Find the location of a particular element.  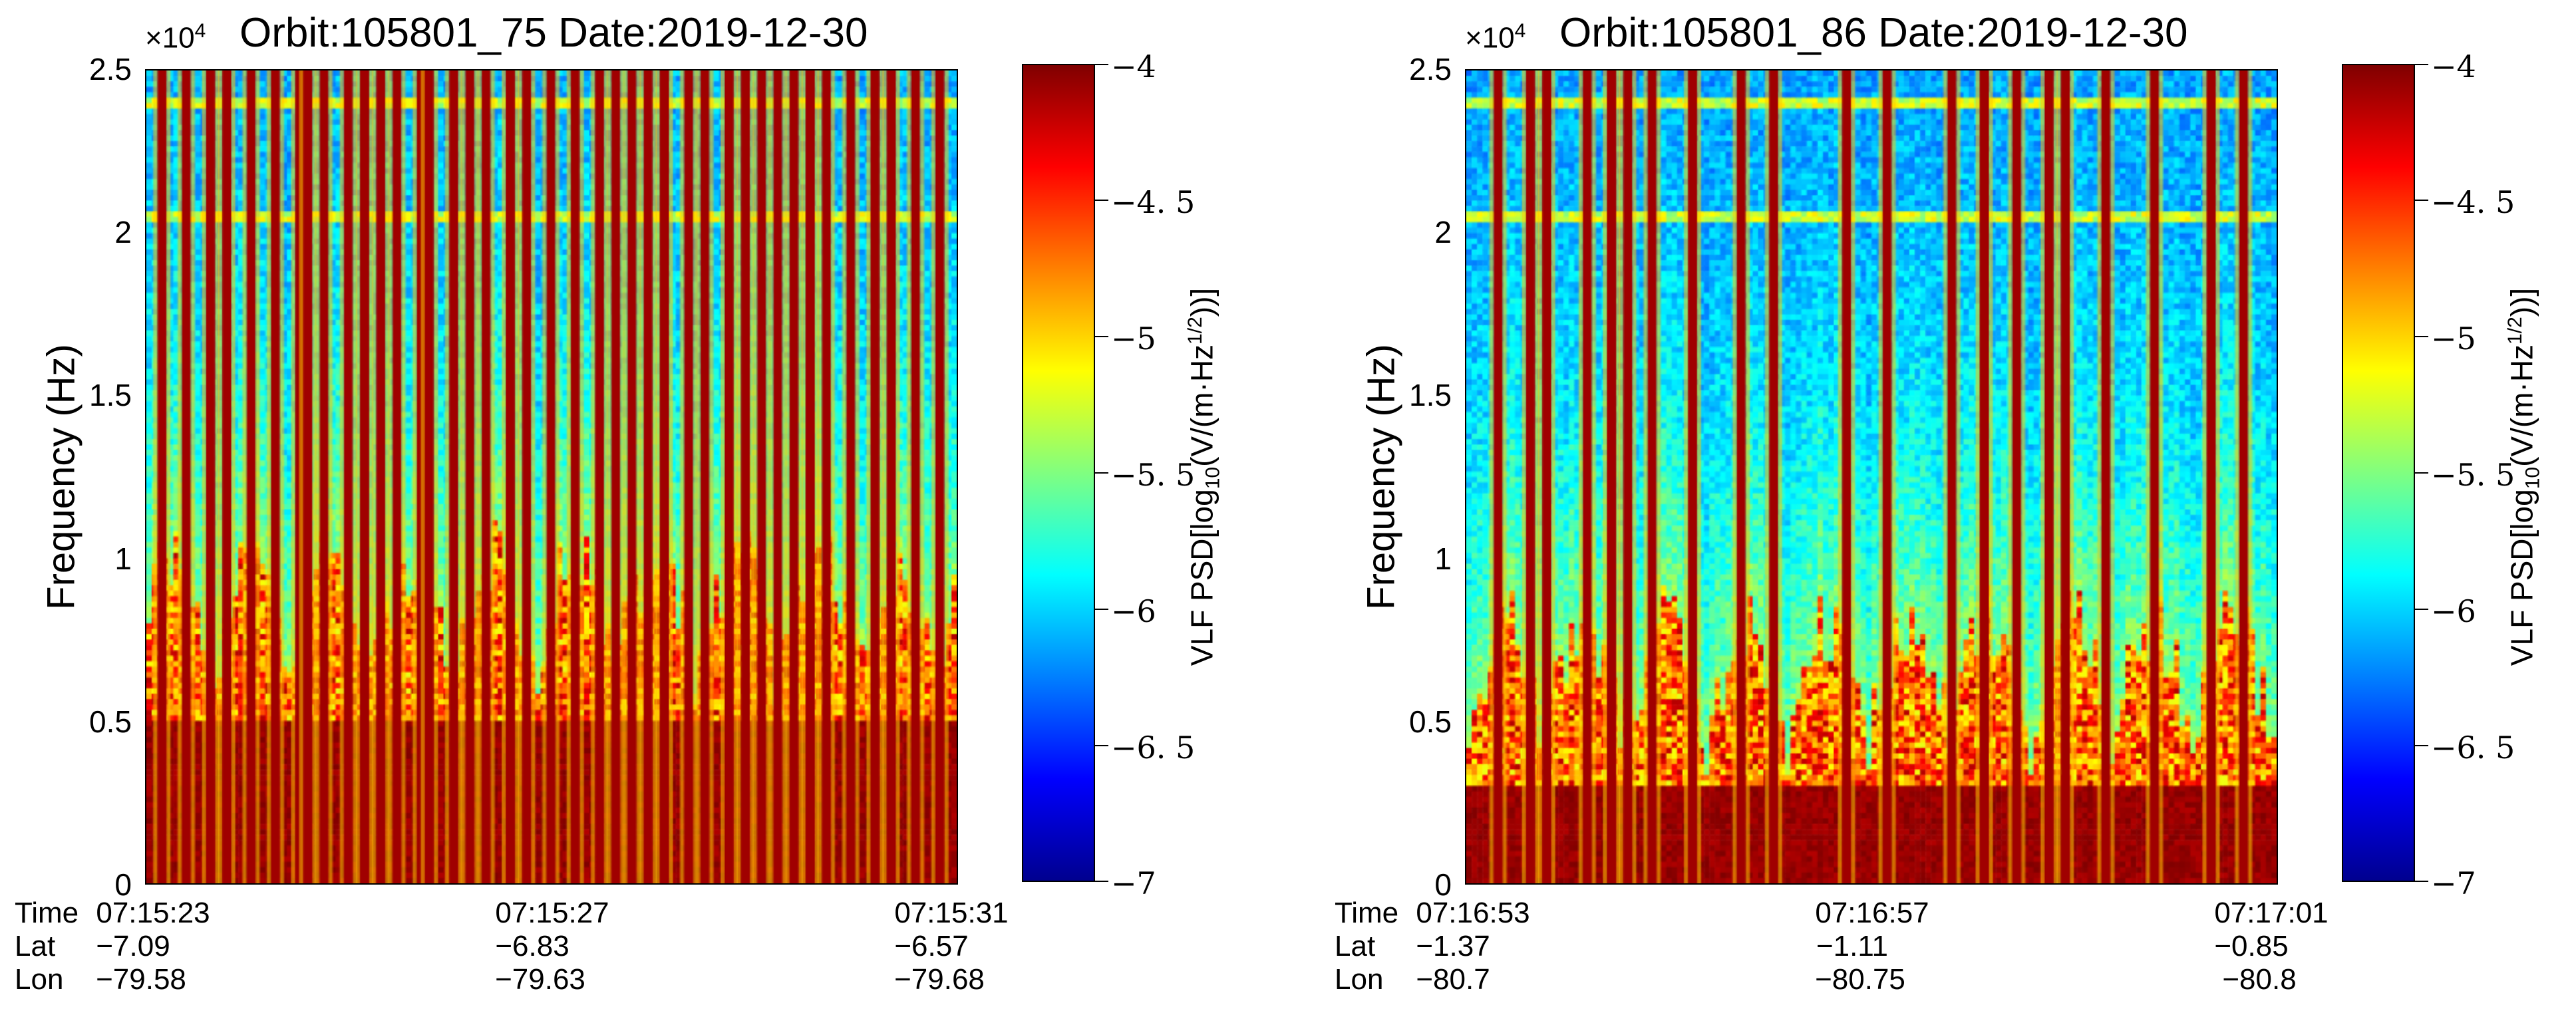

x-tick-time: 07:15:27 is located at coordinates (552, 913).